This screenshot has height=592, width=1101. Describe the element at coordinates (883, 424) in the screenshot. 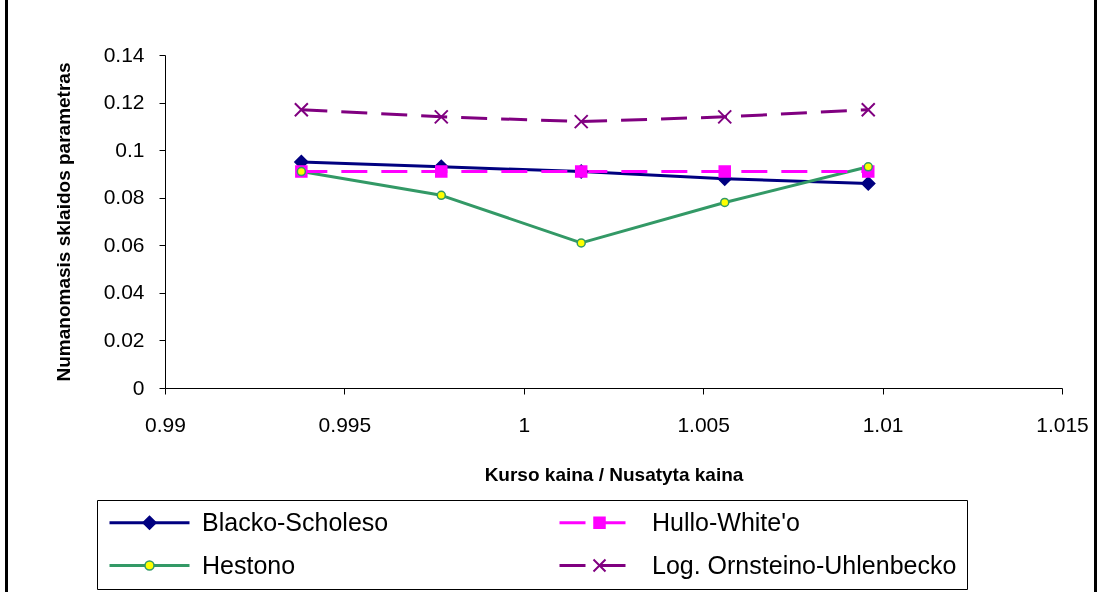

I see `x-tick-label: 1.01` at that location.